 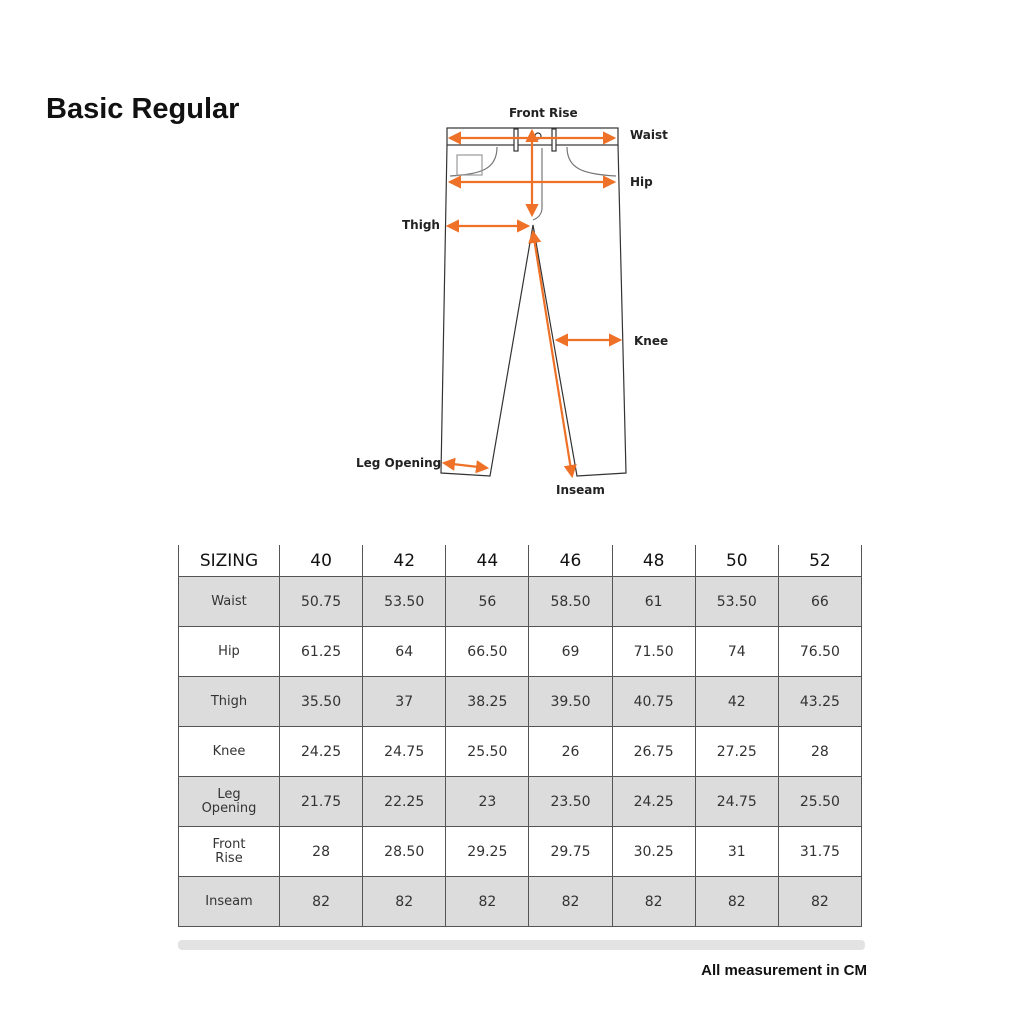 I want to click on size-header-46: 46, so click(x=570, y=561).